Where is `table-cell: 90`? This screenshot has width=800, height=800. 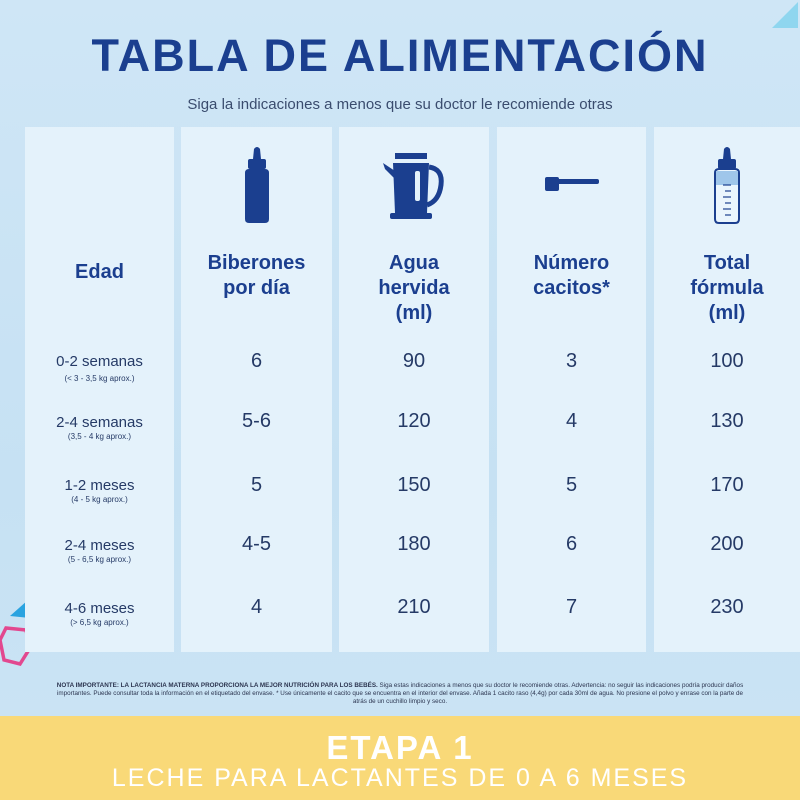 table-cell: 90 is located at coordinates (414, 361).